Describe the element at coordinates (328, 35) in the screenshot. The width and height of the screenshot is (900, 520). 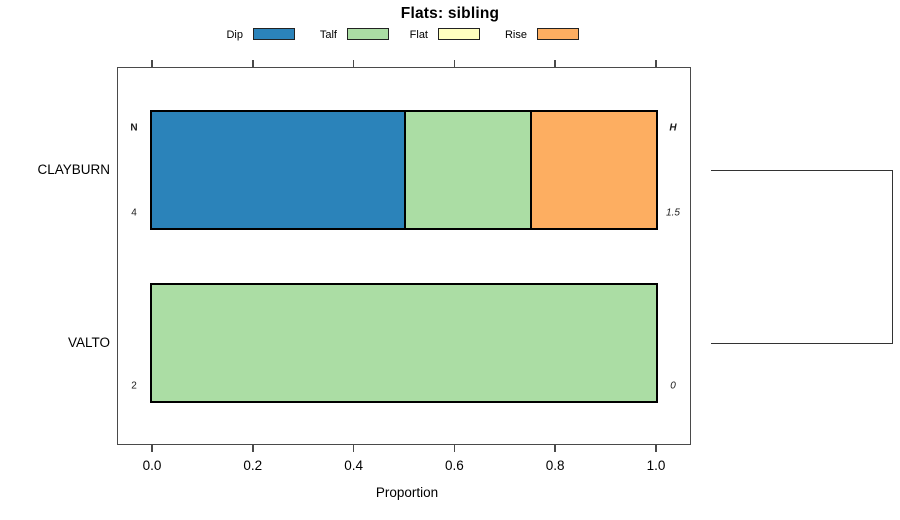
I see `legend-label-talf: Talf` at that location.